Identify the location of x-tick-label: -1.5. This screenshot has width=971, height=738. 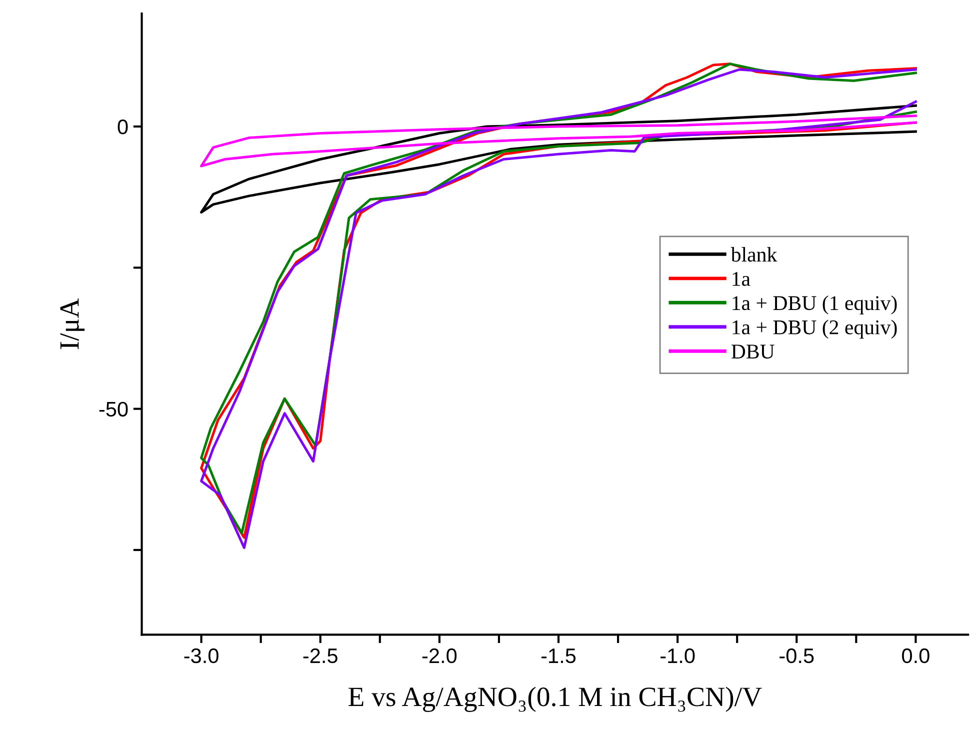
(558, 656).